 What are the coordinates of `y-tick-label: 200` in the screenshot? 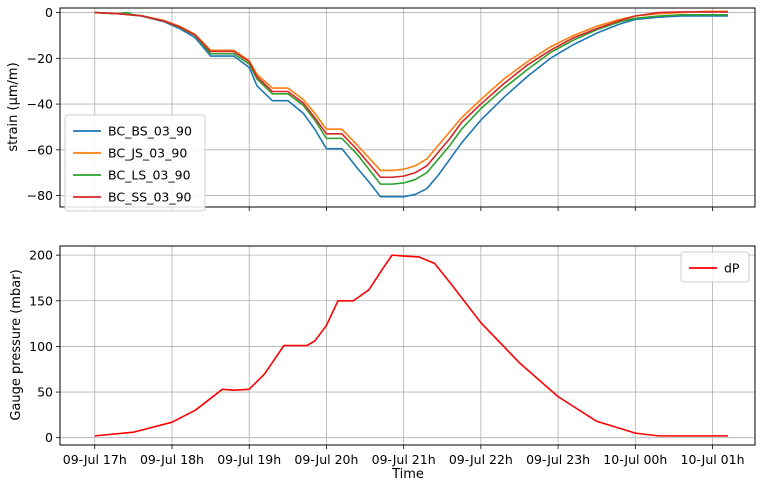 It's located at (41, 255).